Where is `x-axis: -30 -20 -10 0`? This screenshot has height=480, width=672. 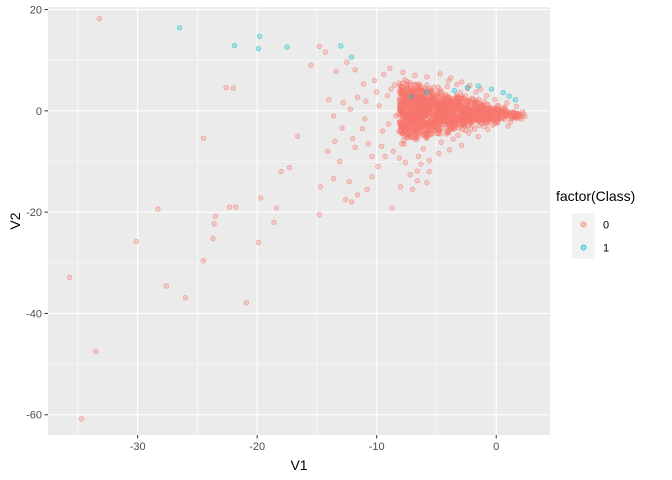 x-axis: -30 -20 -10 0 is located at coordinates (314, 444).